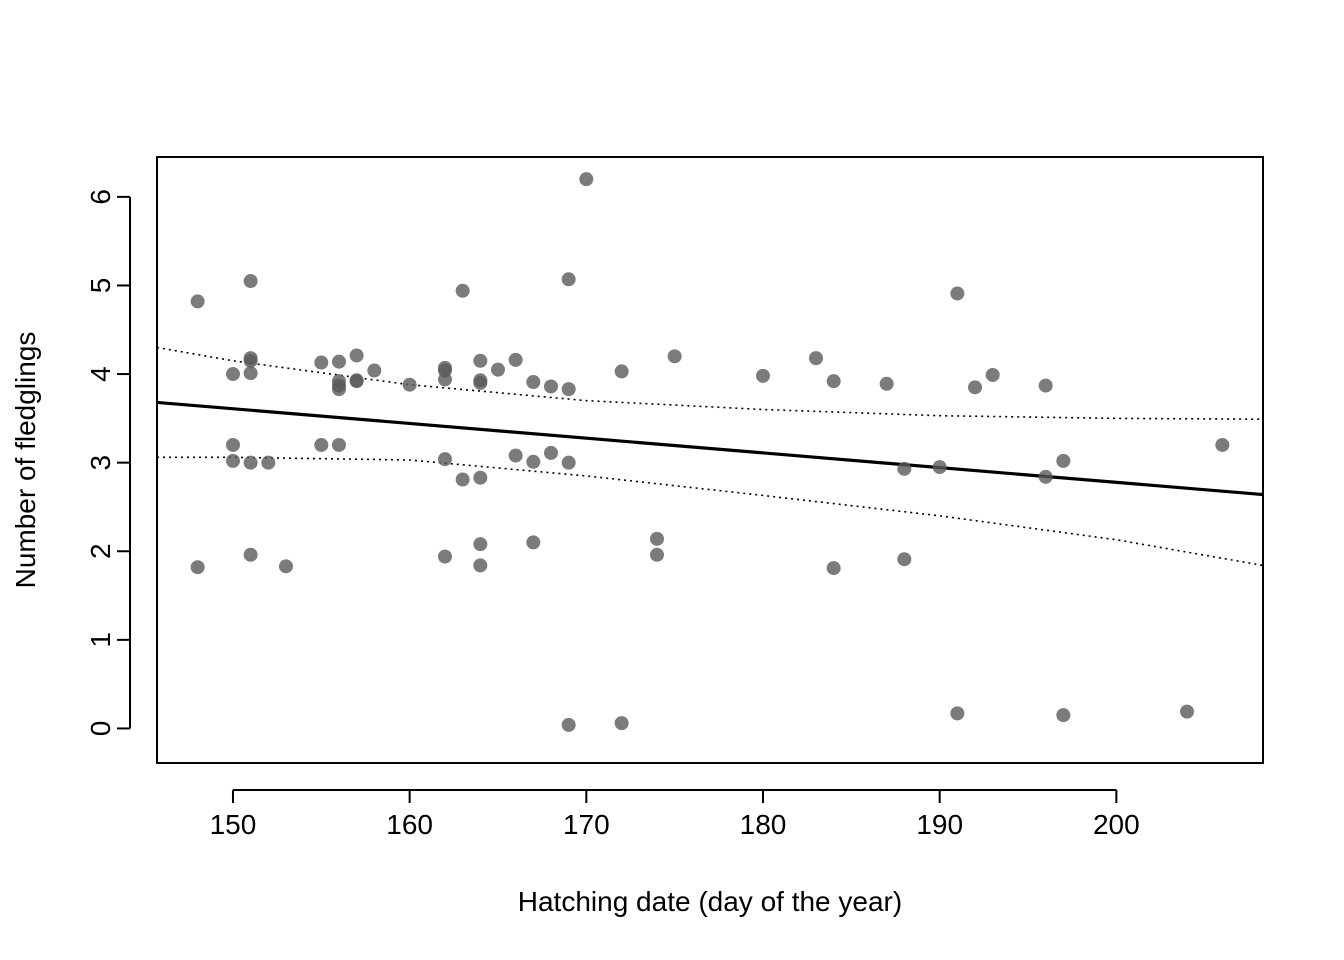 The image size is (1344, 960). What do you see at coordinates (100, 197) in the screenshot?
I see `y-tick-label: 6` at bounding box center [100, 197].